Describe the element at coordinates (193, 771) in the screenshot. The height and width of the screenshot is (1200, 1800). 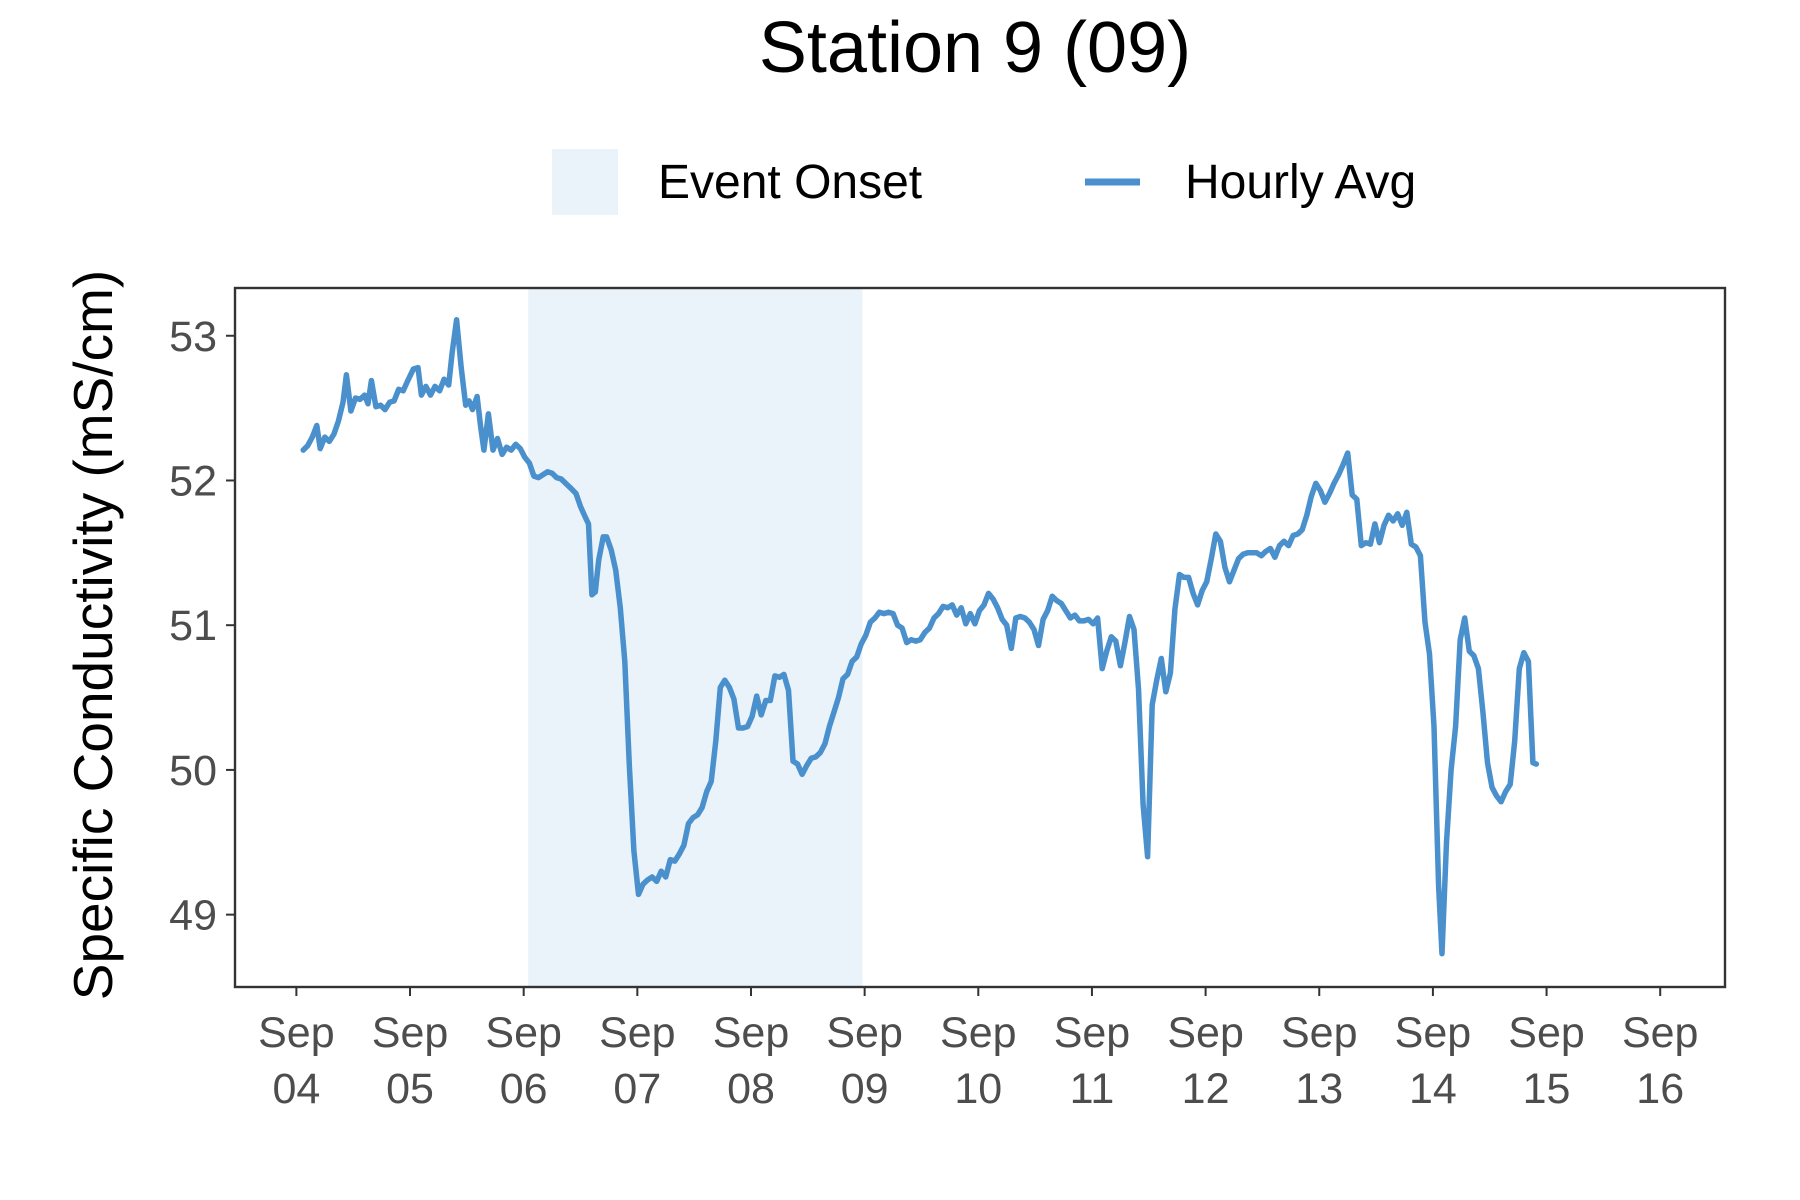
I see `y-tick-label: 50` at that location.